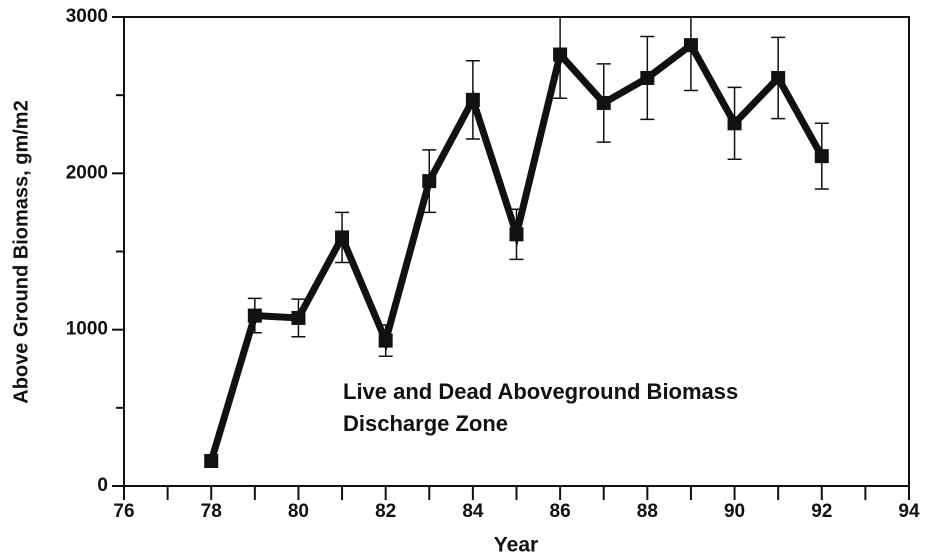 This screenshot has width=939, height=558. What do you see at coordinates (87, 172) in the screenshot?
I see `y-tick-label: 2000` at bounding box center [87, 172].